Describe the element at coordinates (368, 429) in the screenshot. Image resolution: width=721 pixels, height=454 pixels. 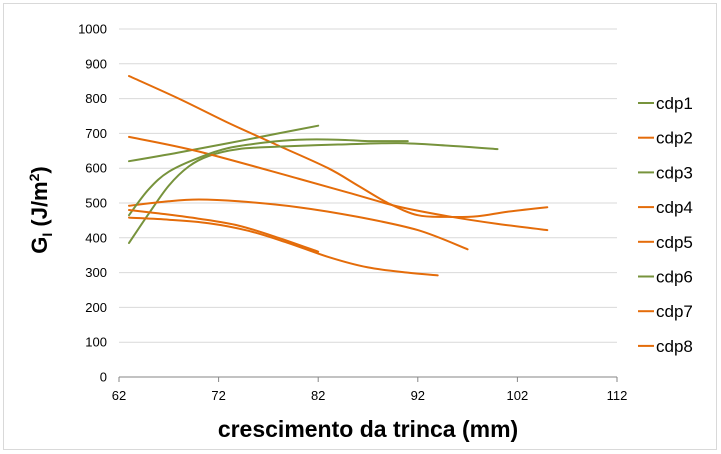
I see `x-axis-title: crescimento da trinca (mm)` at that location.